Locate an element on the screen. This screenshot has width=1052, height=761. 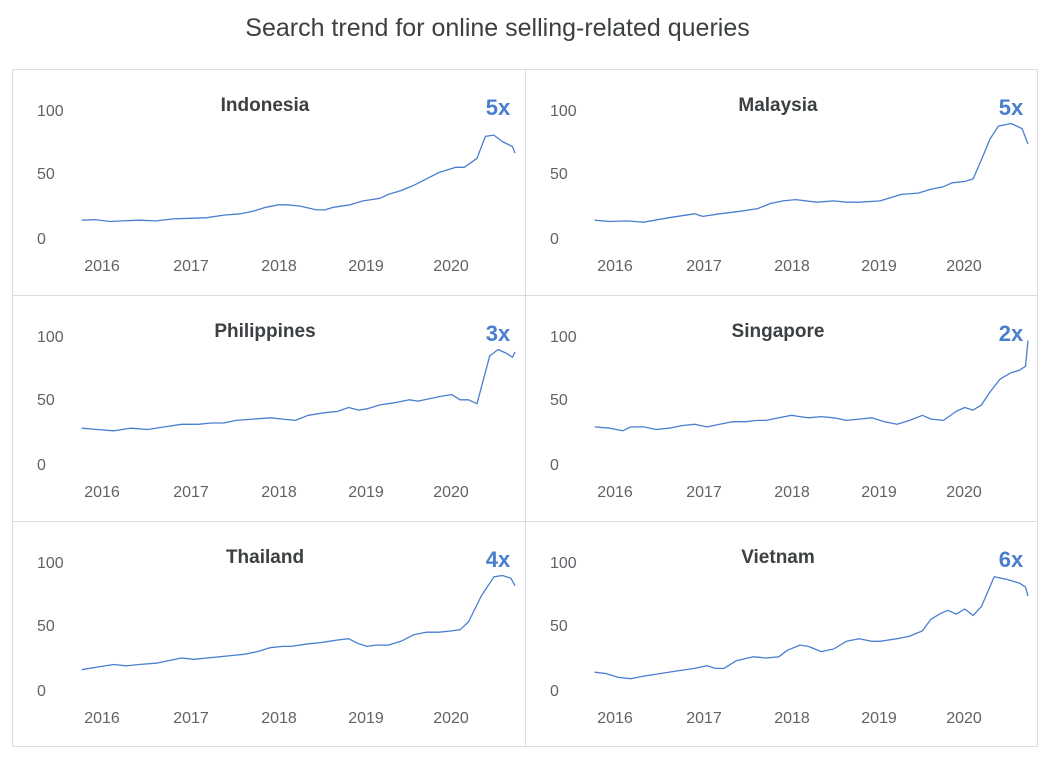
growth-multiplier-label: 2x is located at coordinates (1011, 333).